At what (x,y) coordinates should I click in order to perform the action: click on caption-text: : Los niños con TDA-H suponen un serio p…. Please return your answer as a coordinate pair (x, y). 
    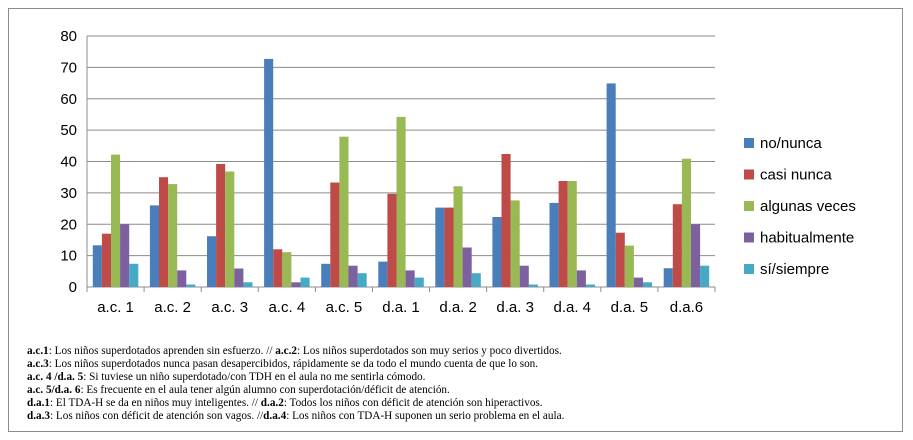
    Looking at the image, I should click on (425, 415).